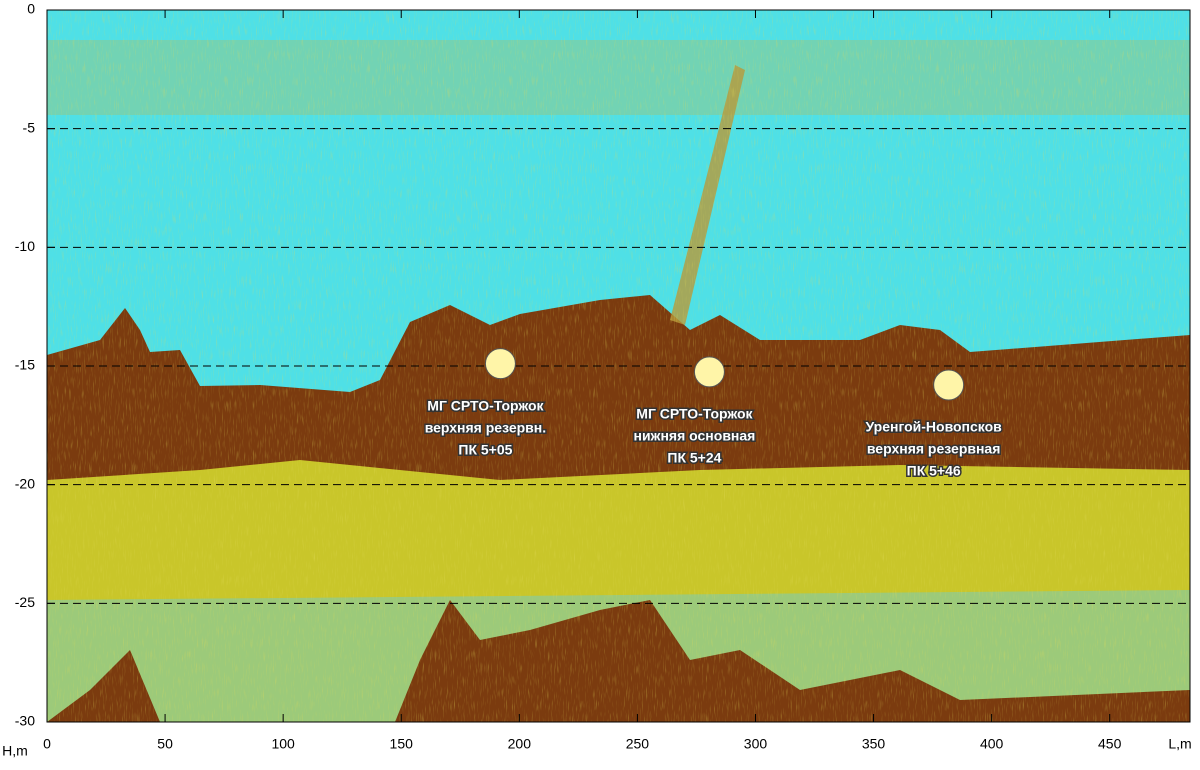 The height and width of the screenshot is (770, 1200). I want to click on x-tick-label: 150, so click(402, 744).